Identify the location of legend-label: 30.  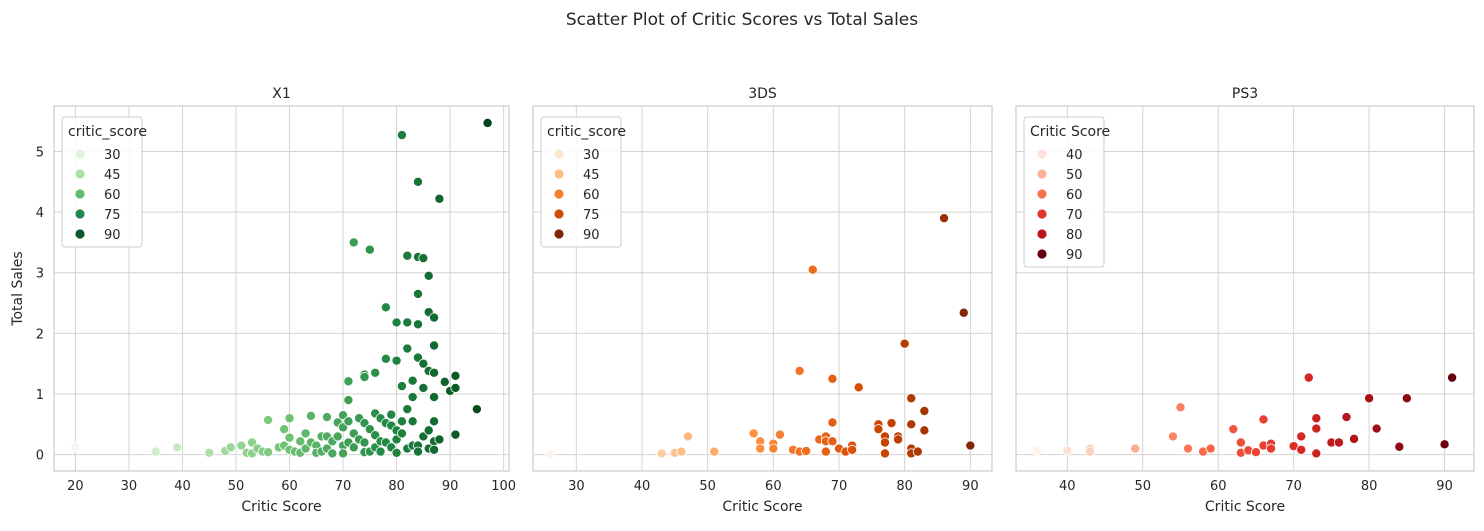
(591, 155).